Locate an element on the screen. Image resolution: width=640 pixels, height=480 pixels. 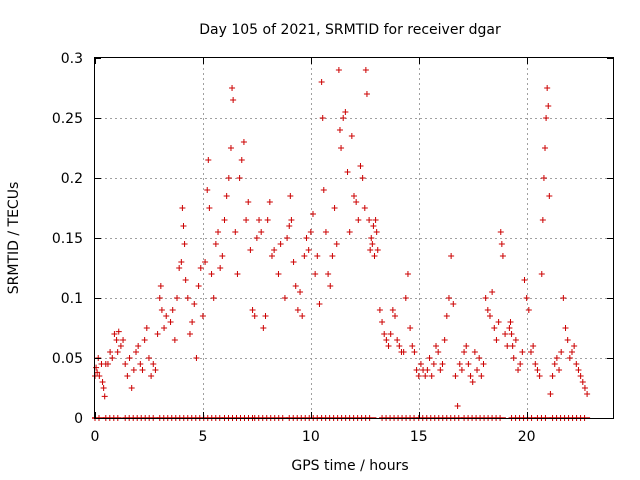
y-tick-label: 0.2 is located at coordinates (72, 179).